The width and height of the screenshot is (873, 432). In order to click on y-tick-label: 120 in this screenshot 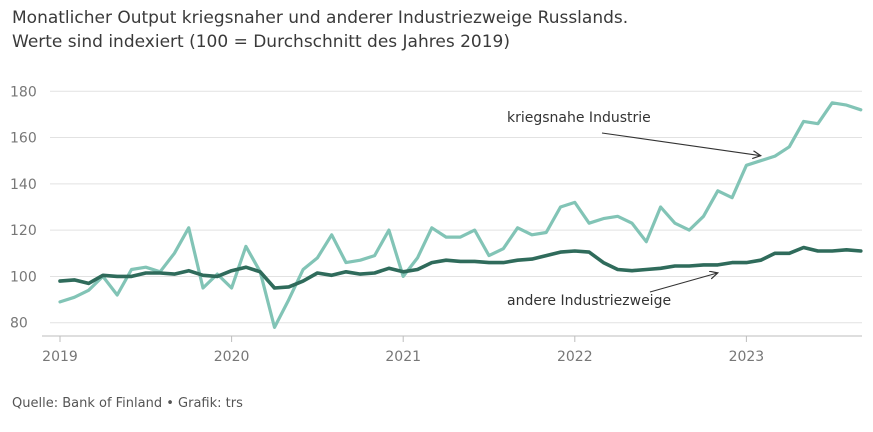, I will do `click(23, 231)`.